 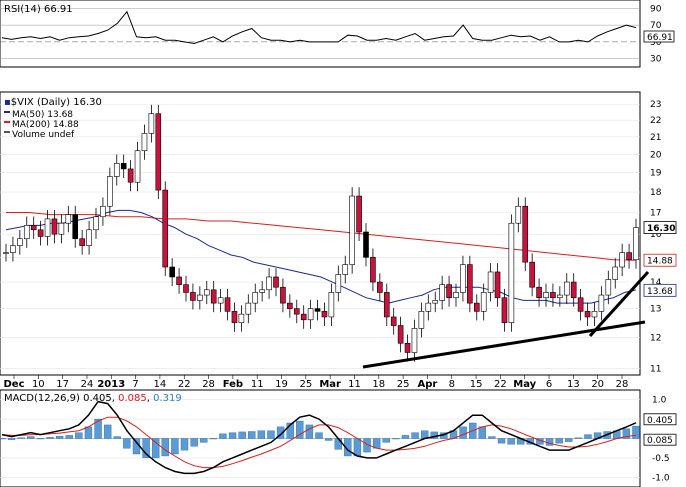 I want to click on x-tick-label: 20, so click(x=597, y=384).